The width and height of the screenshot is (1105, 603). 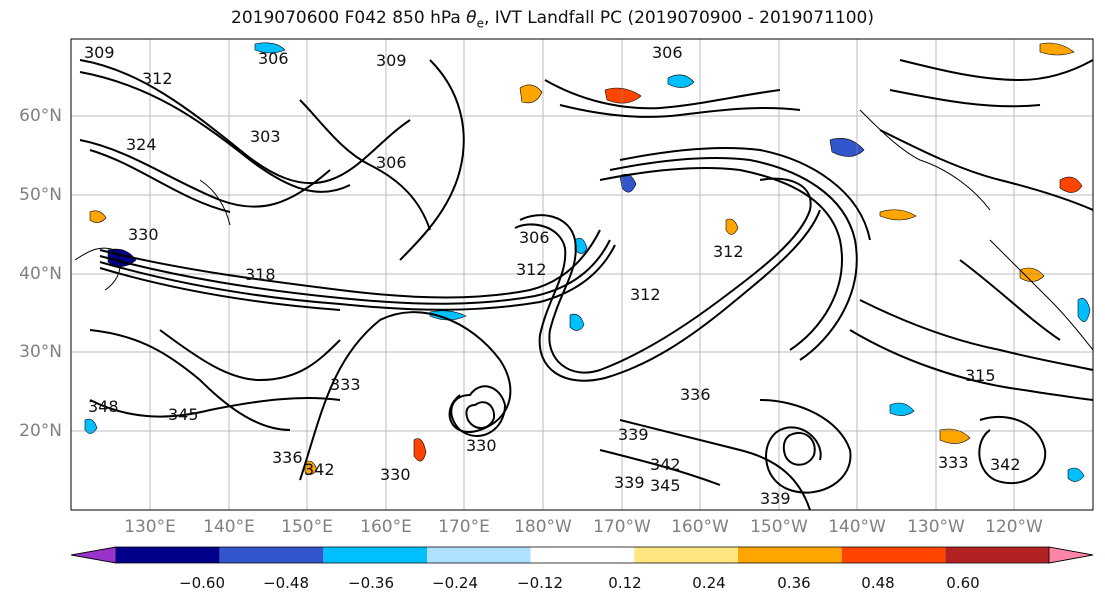 I want to click on colorbar-tick-label: 0.48, so click(x=878, y=583).